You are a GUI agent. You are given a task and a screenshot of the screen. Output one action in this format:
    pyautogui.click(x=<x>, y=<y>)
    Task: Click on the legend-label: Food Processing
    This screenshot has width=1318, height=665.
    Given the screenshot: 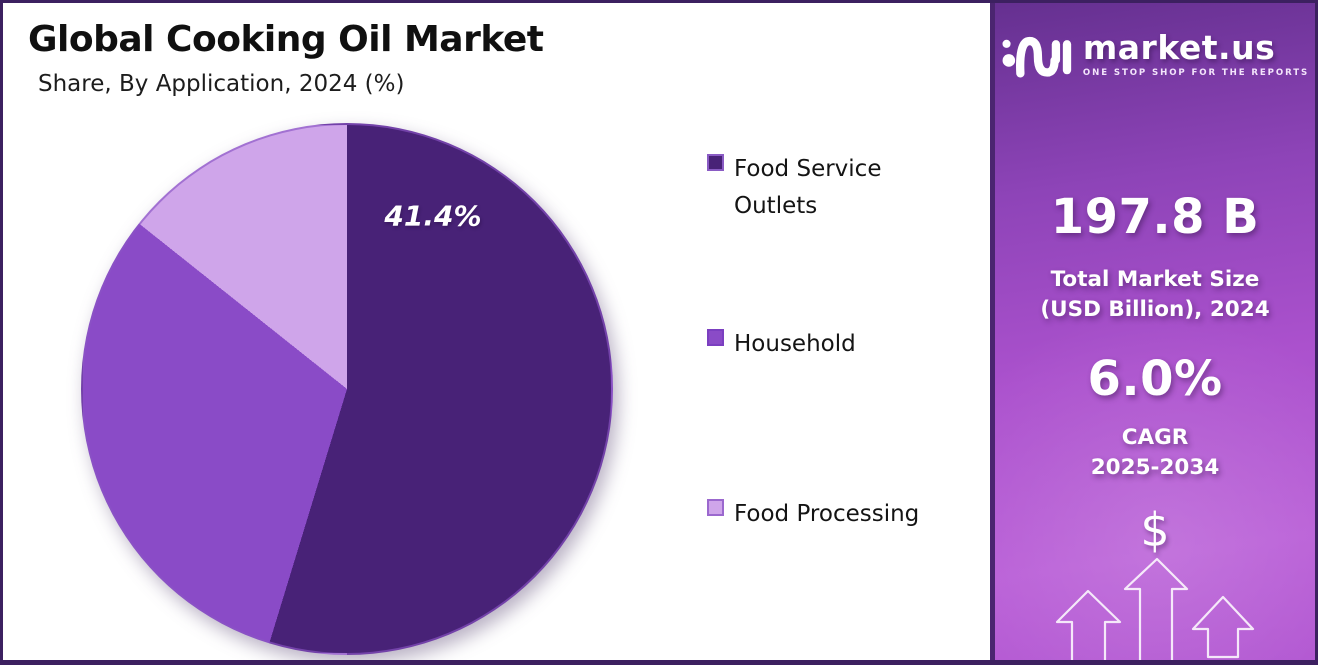 What is the action you would take?
    pyautogui.click(x=827, y=514)
    